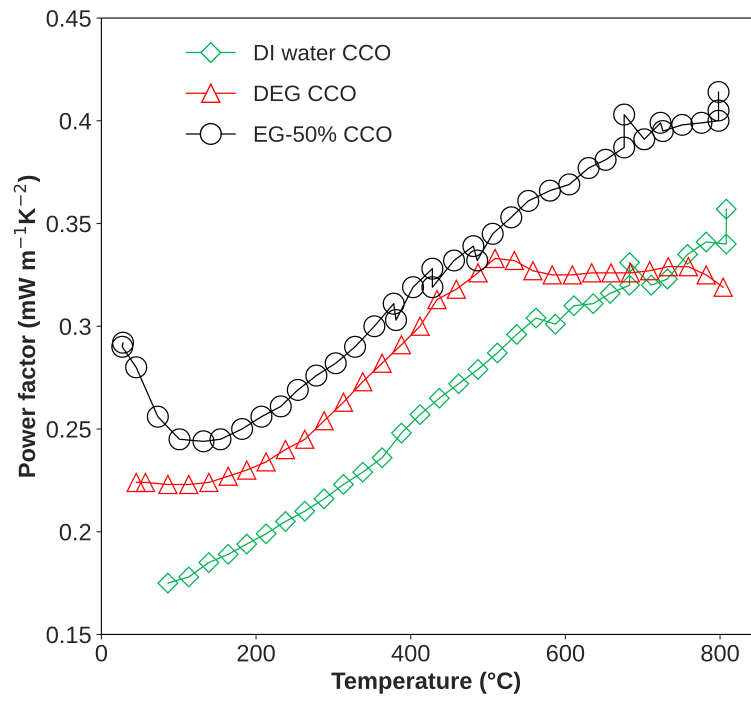 The image size is (751, 721). Describe the element at coordinates (720, 653) in the screenshot. I see `x-tick-label: 800` at that location.